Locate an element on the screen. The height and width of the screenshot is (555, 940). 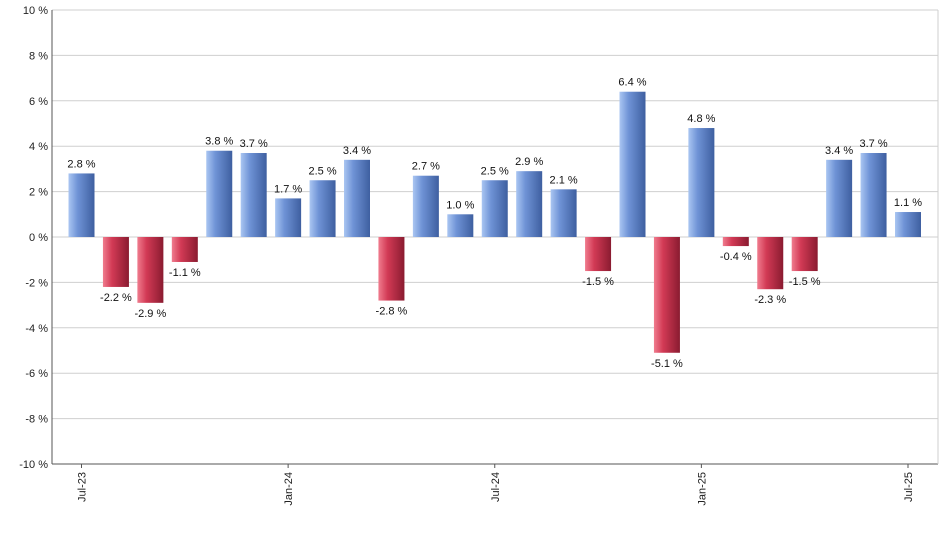
x-tick-label: Jul-25 is located at coordinates (909, 487).